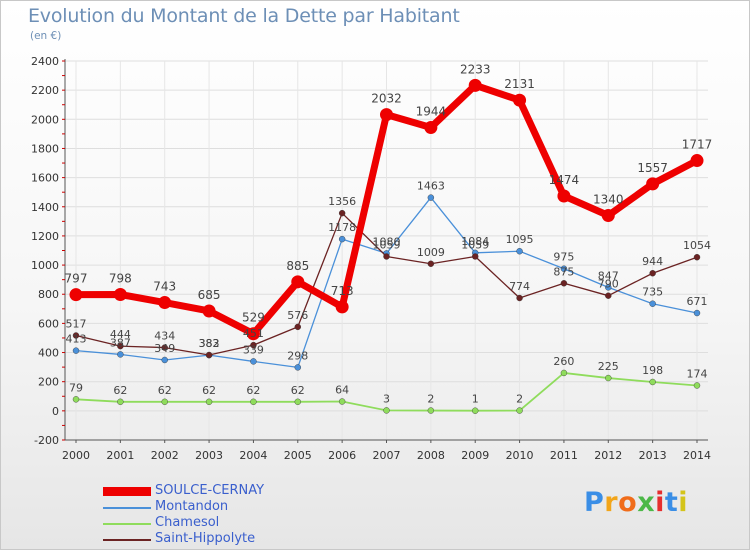 The image size is (750, 550). Describe the element at coordinates (297, 266) in the screenshot. I see `data-label: 885` at that location.